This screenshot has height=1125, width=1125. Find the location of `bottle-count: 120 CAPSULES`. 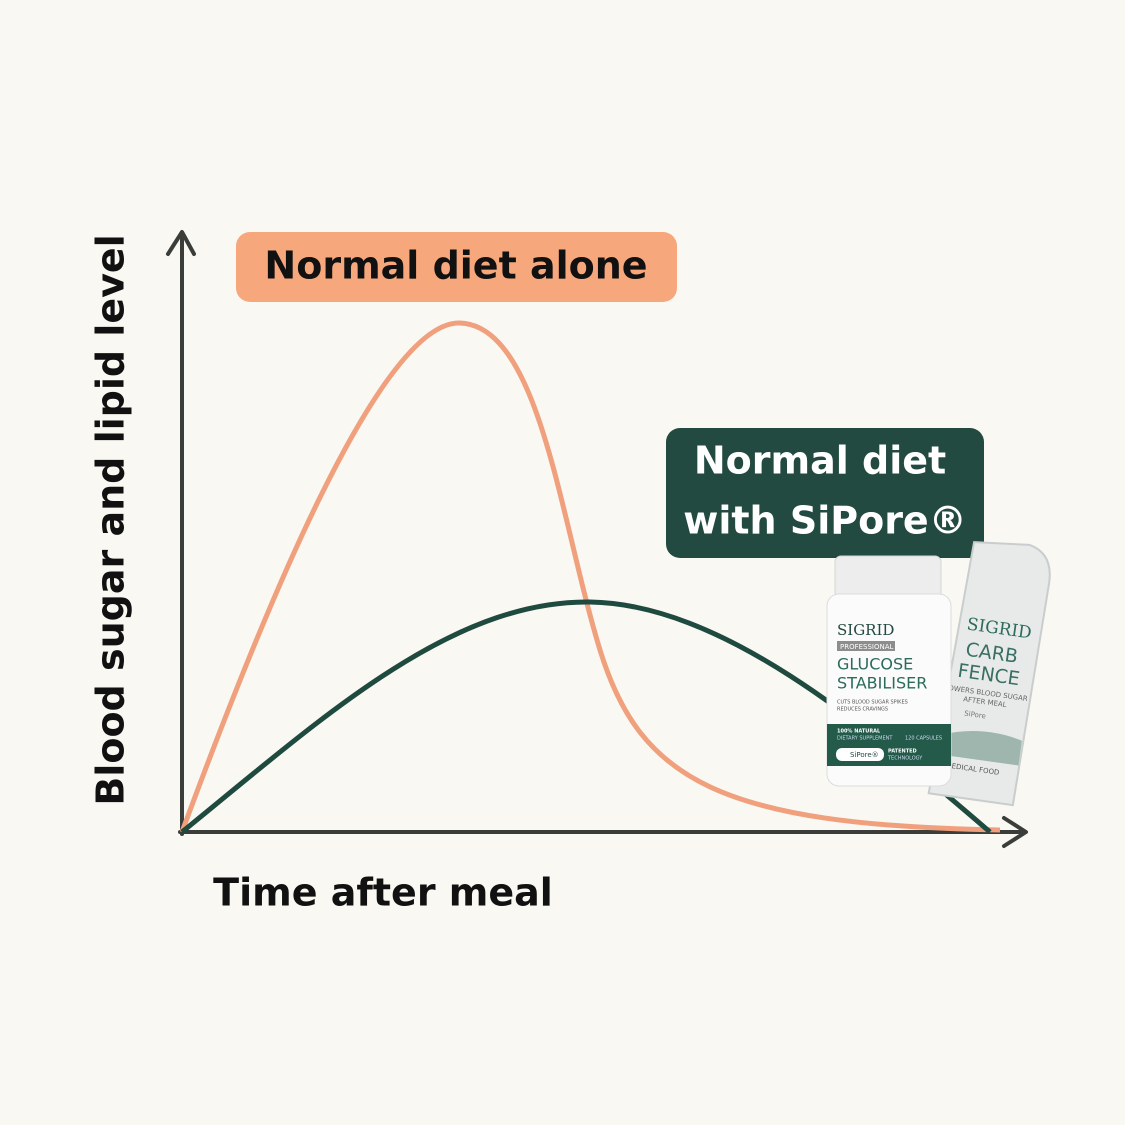

bottle-count: 120 CAPSULES is located at coordinates (923, 739).